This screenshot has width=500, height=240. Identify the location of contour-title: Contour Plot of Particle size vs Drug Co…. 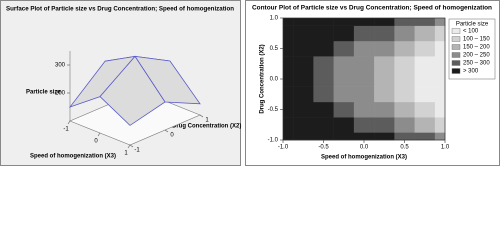
(372, 9).